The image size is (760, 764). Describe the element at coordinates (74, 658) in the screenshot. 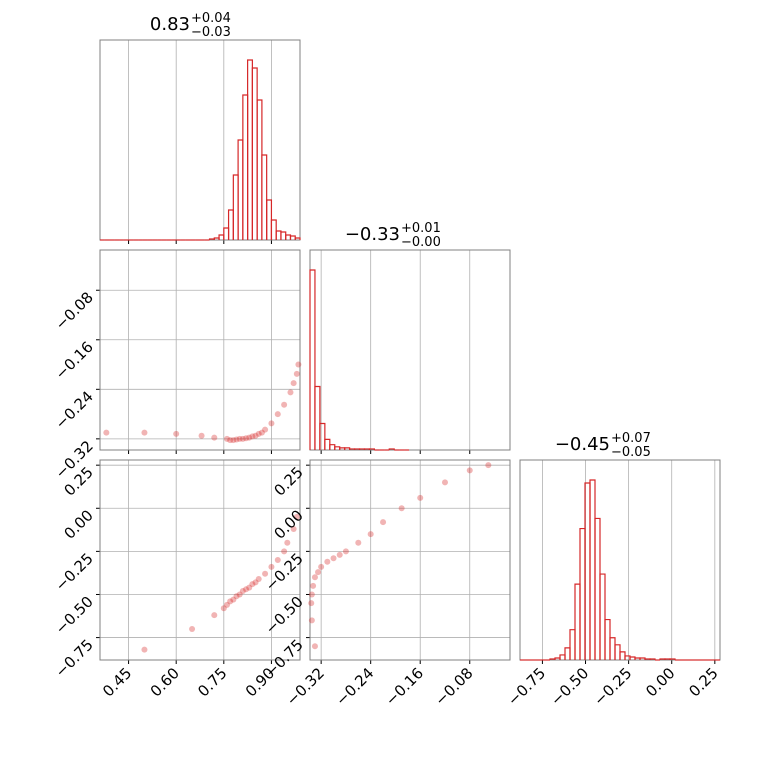

I see `y-tick-label: −0.75` at that location.